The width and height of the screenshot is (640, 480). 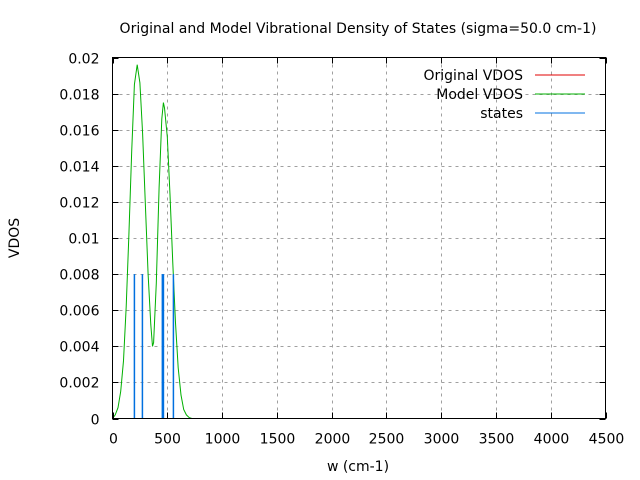 I want to click on y-tick-label: 0.012, so click(x=79, y=204).